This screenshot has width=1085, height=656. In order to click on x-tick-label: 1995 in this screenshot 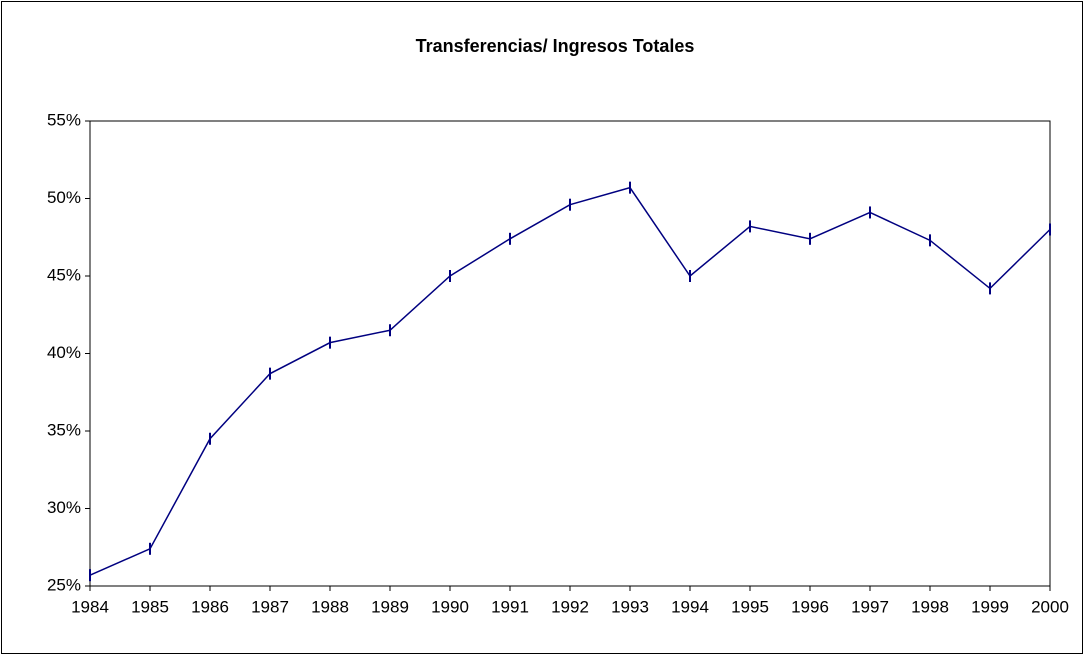, I will do `click(750, 606)`.